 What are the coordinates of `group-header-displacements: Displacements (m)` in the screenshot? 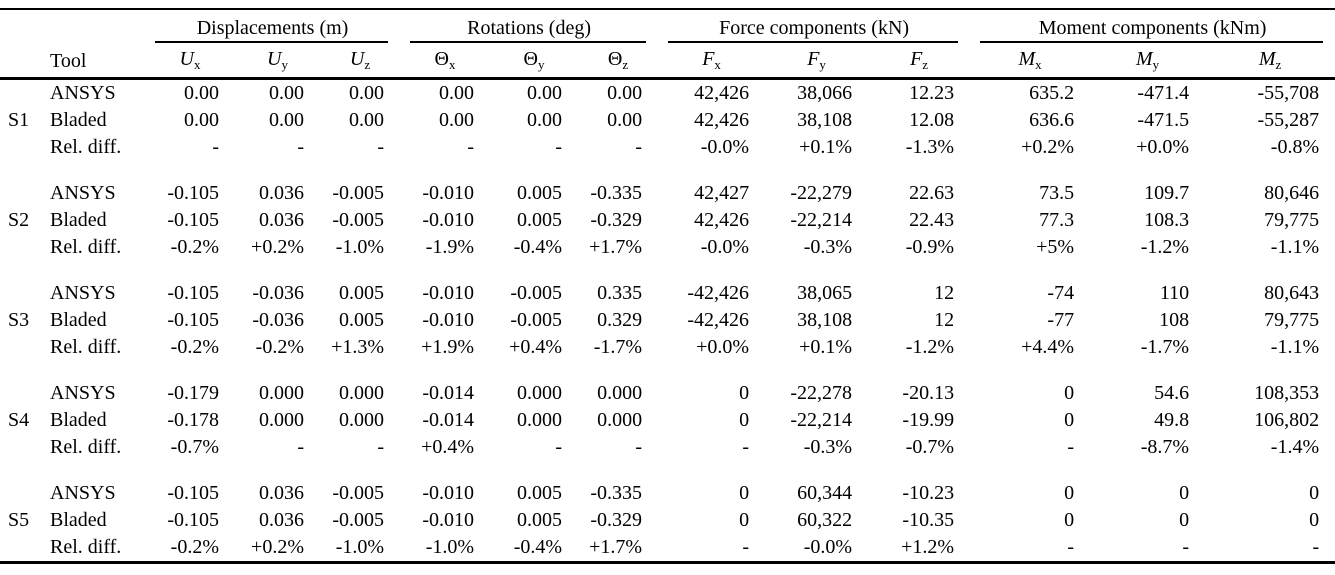 It's located at (272, 26).